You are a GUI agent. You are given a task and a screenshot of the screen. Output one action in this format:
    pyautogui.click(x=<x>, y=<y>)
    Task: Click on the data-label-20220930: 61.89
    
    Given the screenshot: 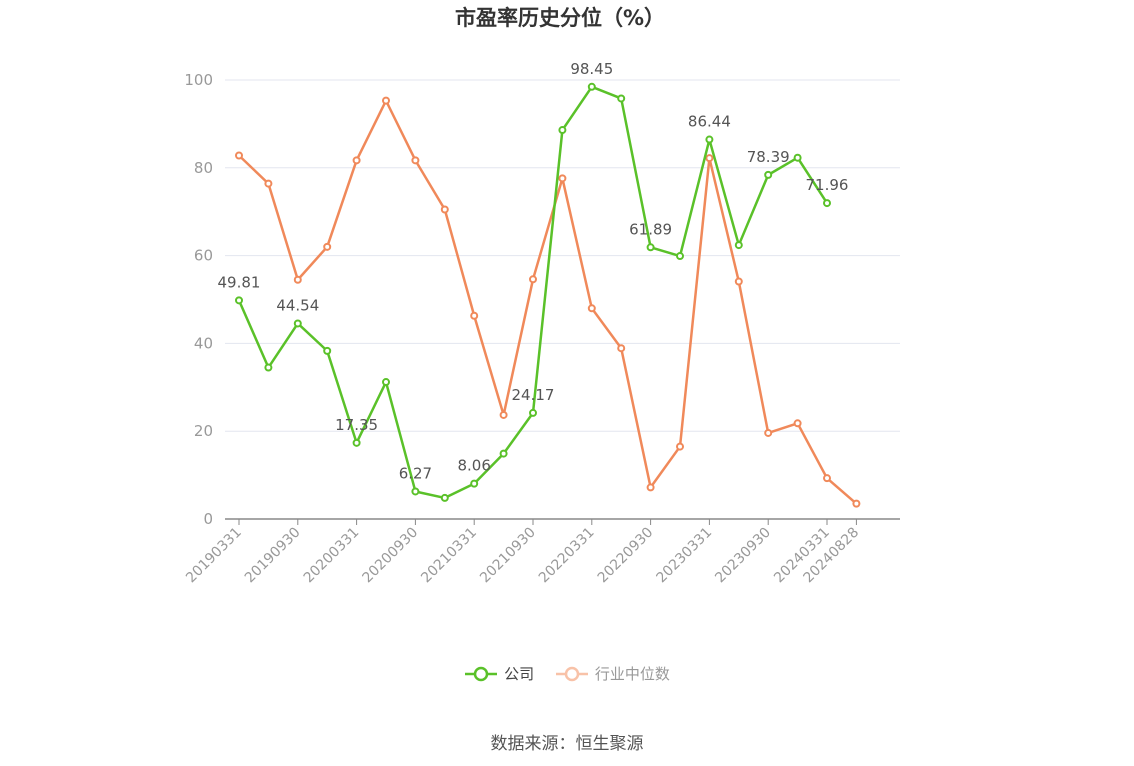 What is the action you would take?
    pyautogui.click(x=650, y=229)
    